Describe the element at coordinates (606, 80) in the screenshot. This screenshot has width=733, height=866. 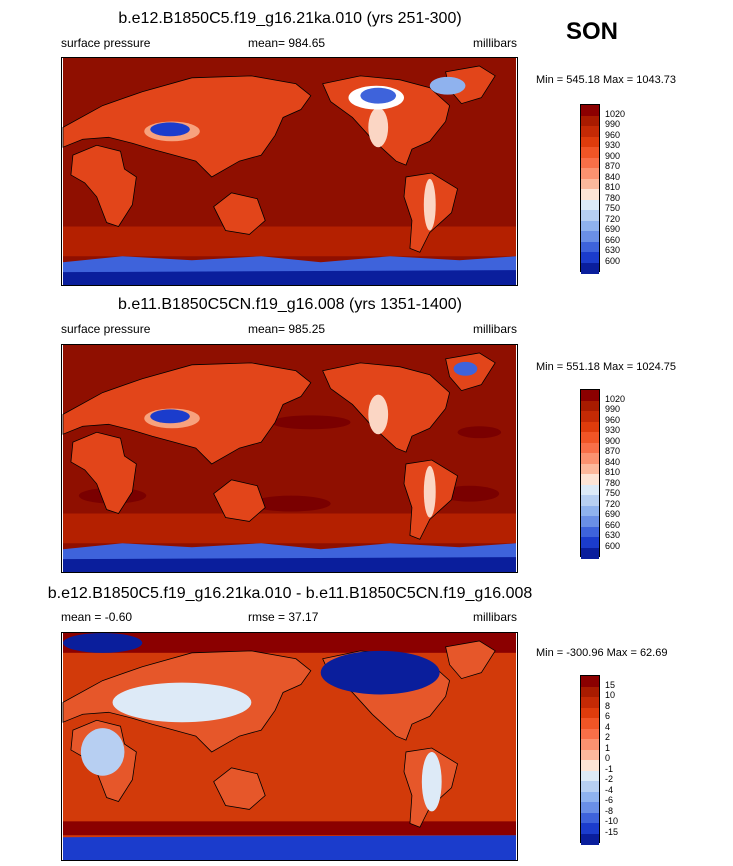
I see `panel-1-minmax: Min = 545.18 Max = 1043.73` at that location.